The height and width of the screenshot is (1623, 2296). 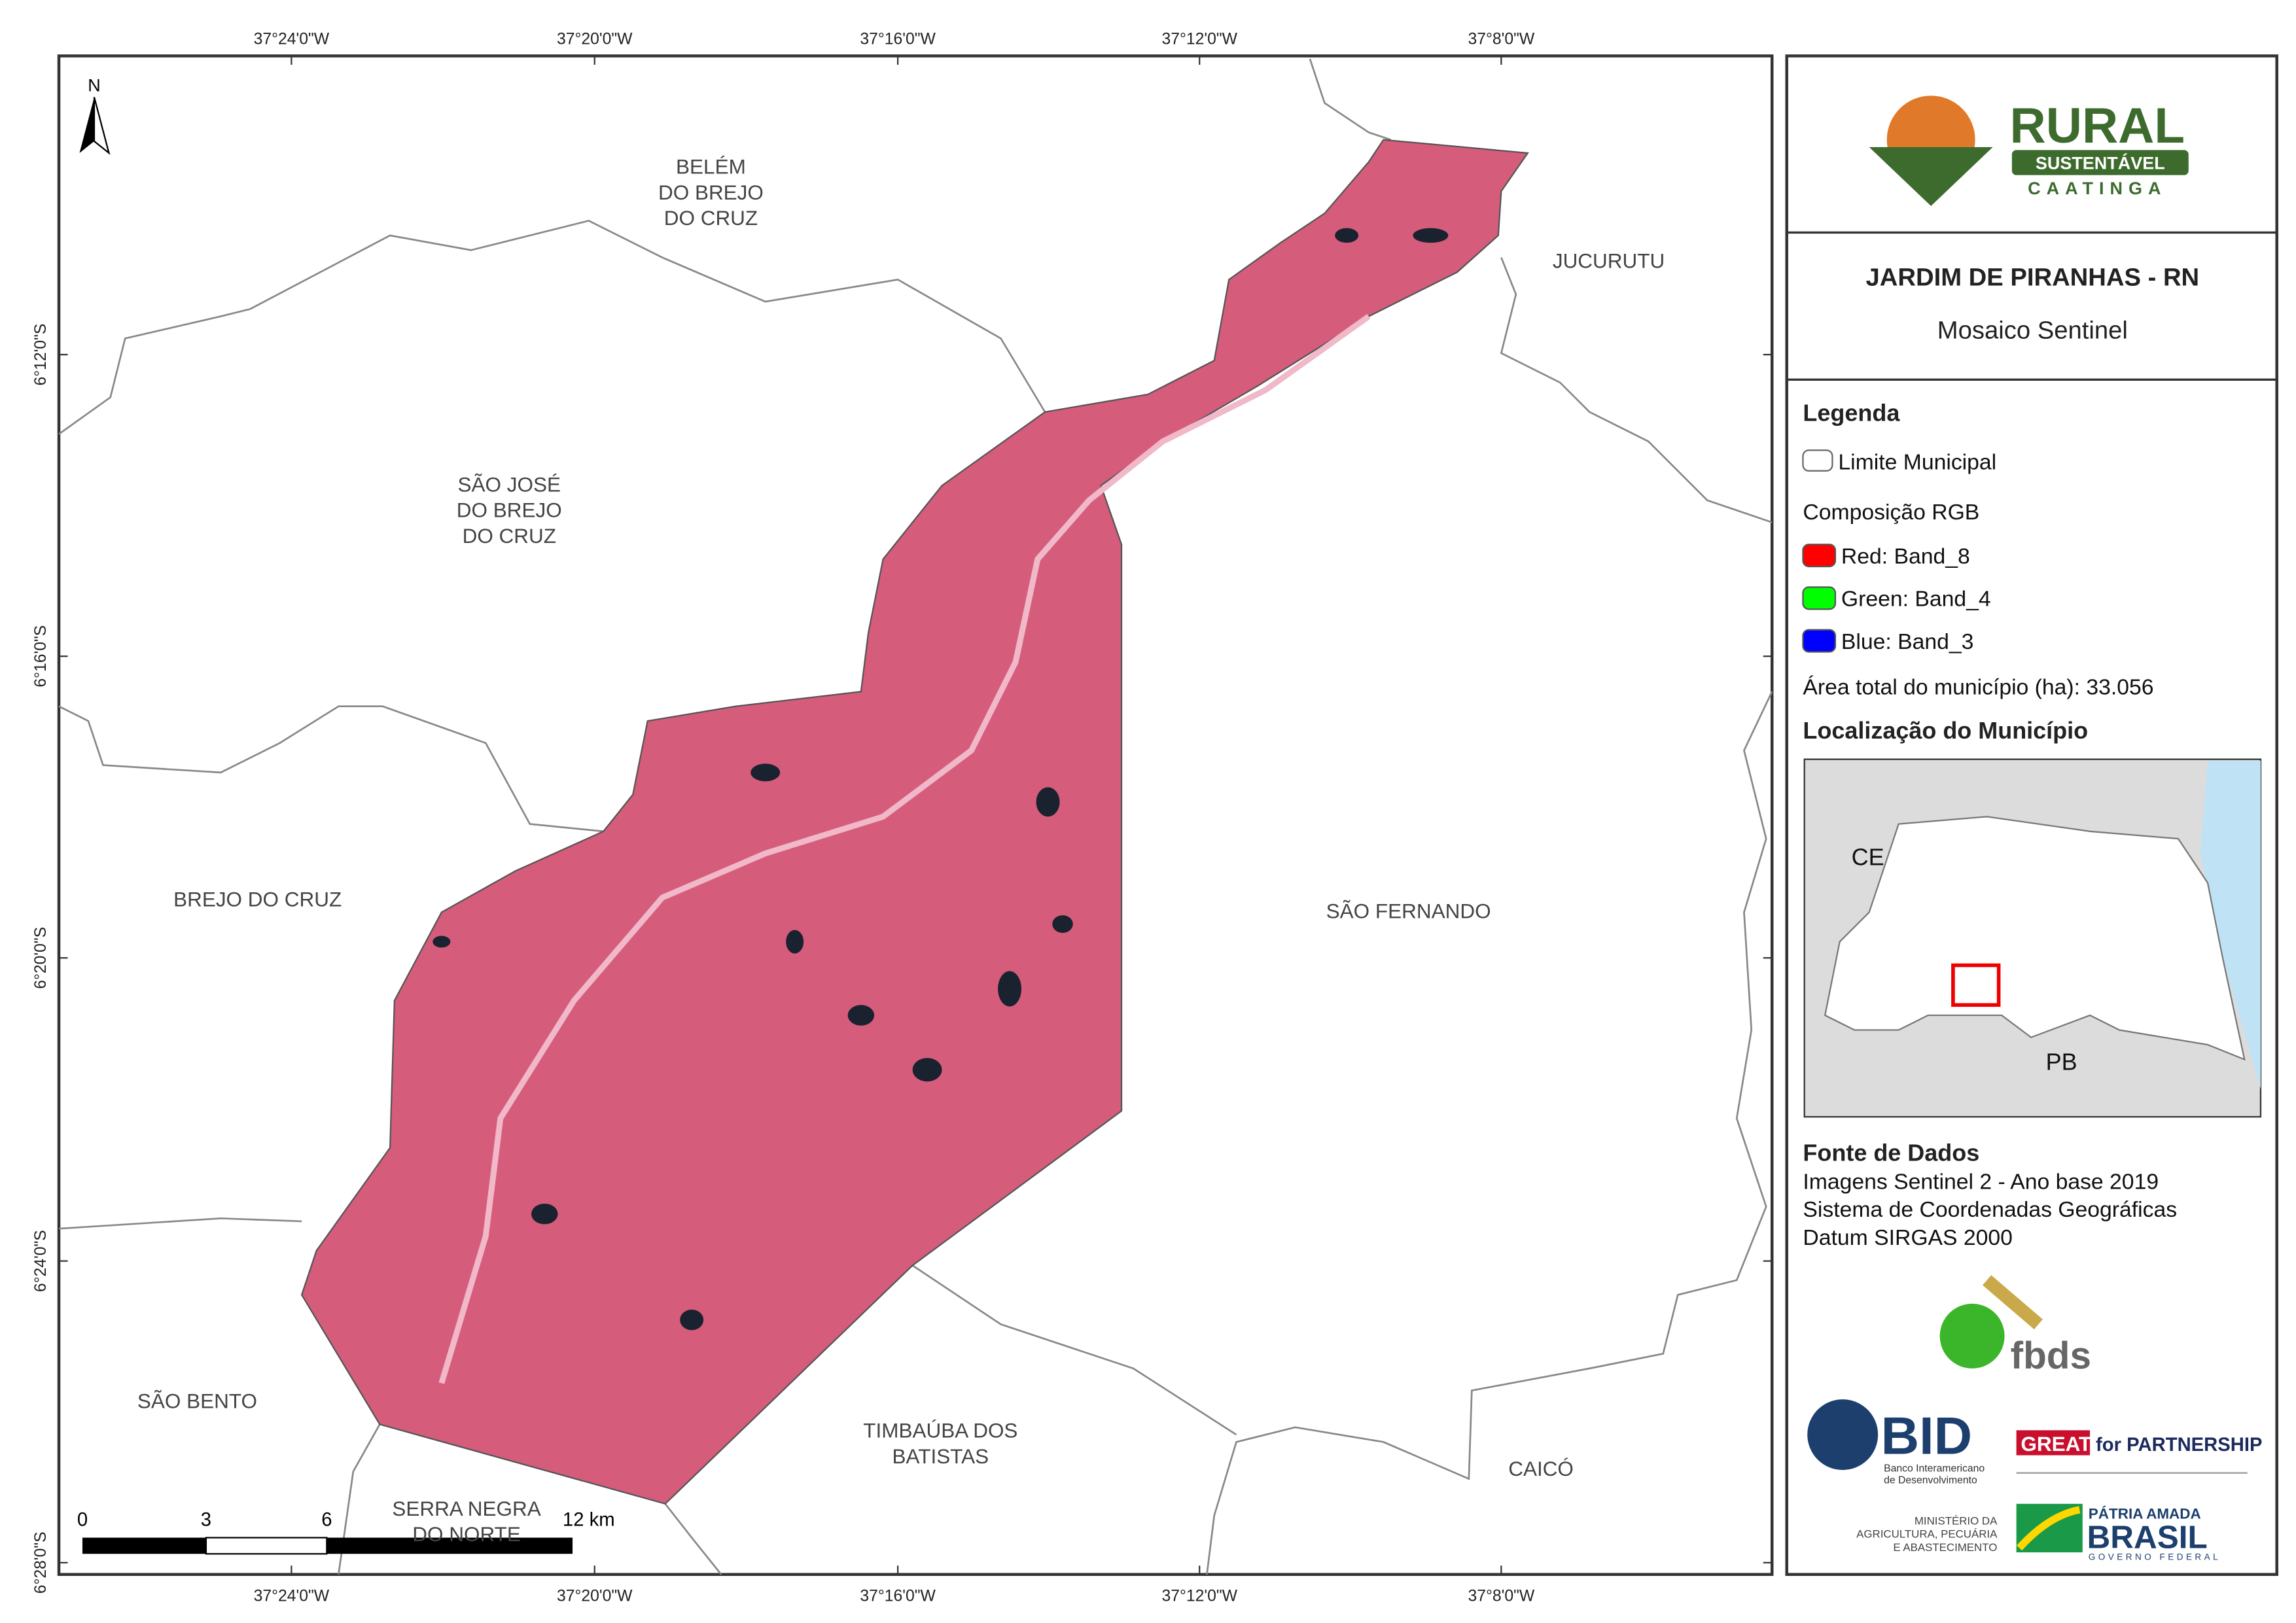 I want to click on logo-band, so click(x=2100, y=163).